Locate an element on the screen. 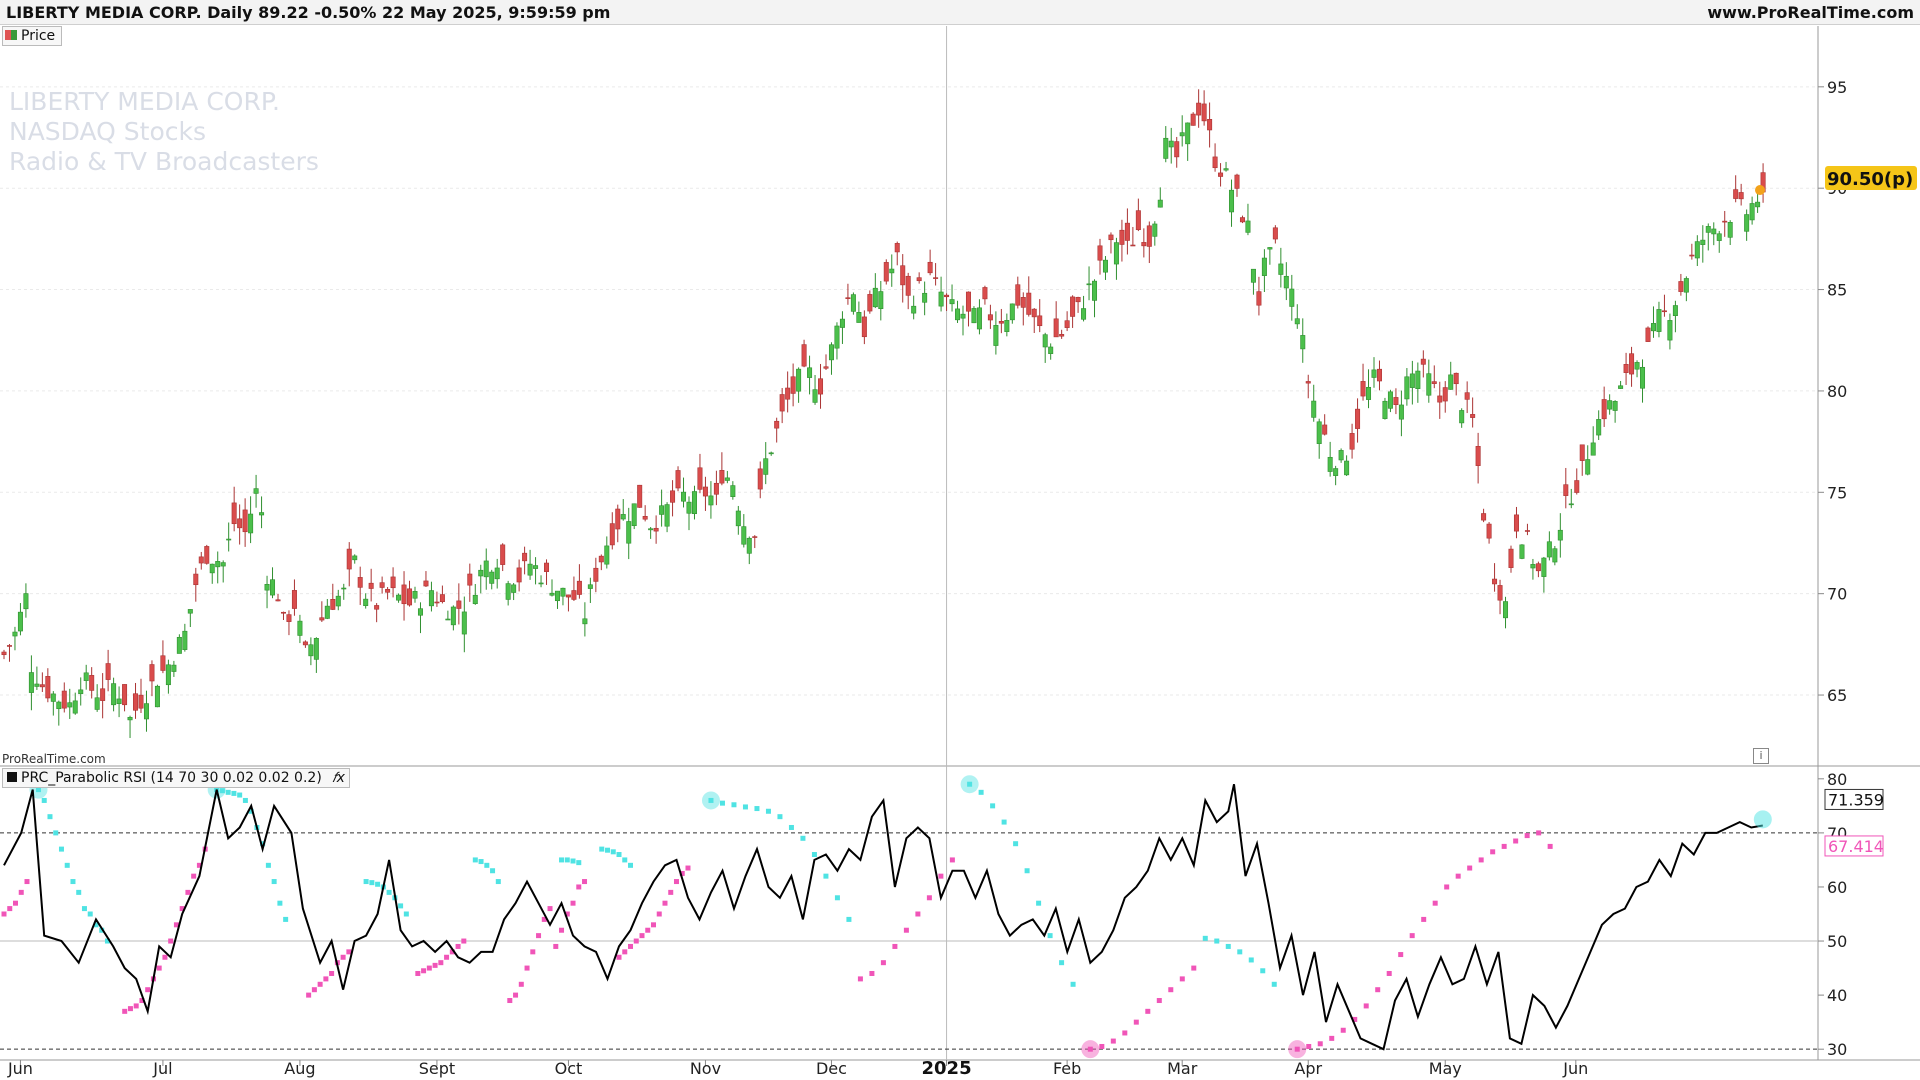 The image size is (1920, 1080). sar-flip-marker is located at coordinates (1090, 1049).